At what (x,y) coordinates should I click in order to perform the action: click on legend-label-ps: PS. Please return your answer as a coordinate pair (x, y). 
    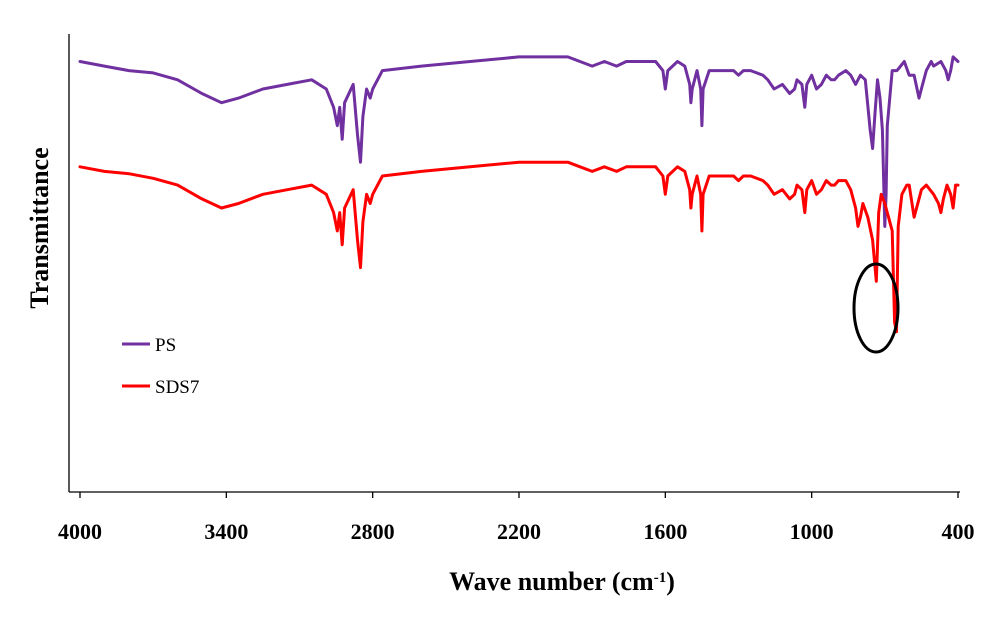
    Looking at the image, I should click on (165, 345).